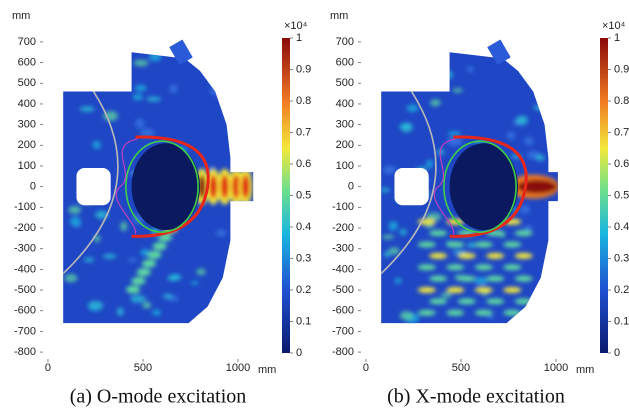  I want to click on green-contour, so click(162, 186).